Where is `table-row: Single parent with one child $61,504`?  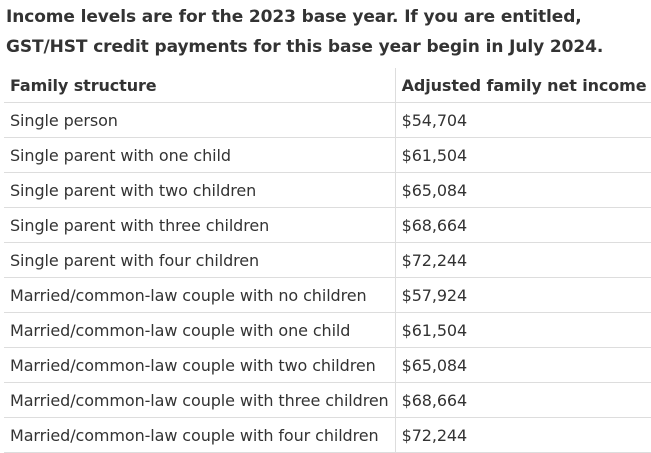
table-row: Single parent with one child $61,504 is located at coordinates (327, 155).